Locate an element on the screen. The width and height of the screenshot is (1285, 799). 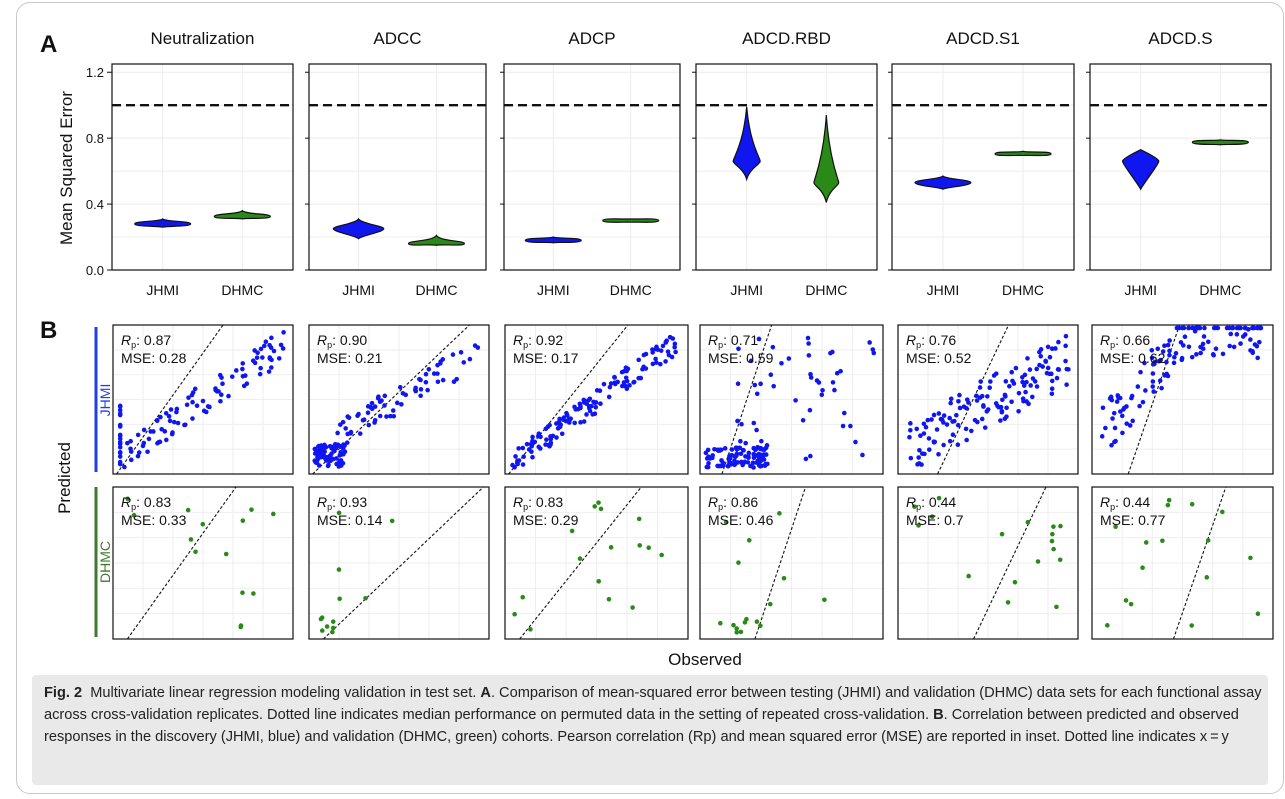
stat-rp: Rp: 0.90 is located at coordinates (342, 341).